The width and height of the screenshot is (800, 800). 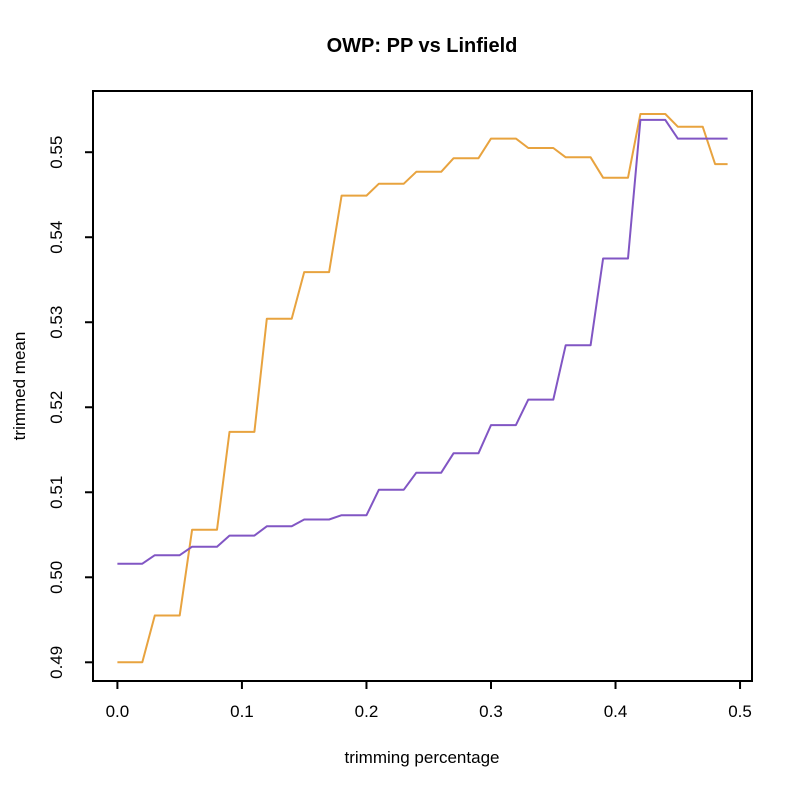 I want to click on y-tick-label: 0.49, so click(x=56, y=662).